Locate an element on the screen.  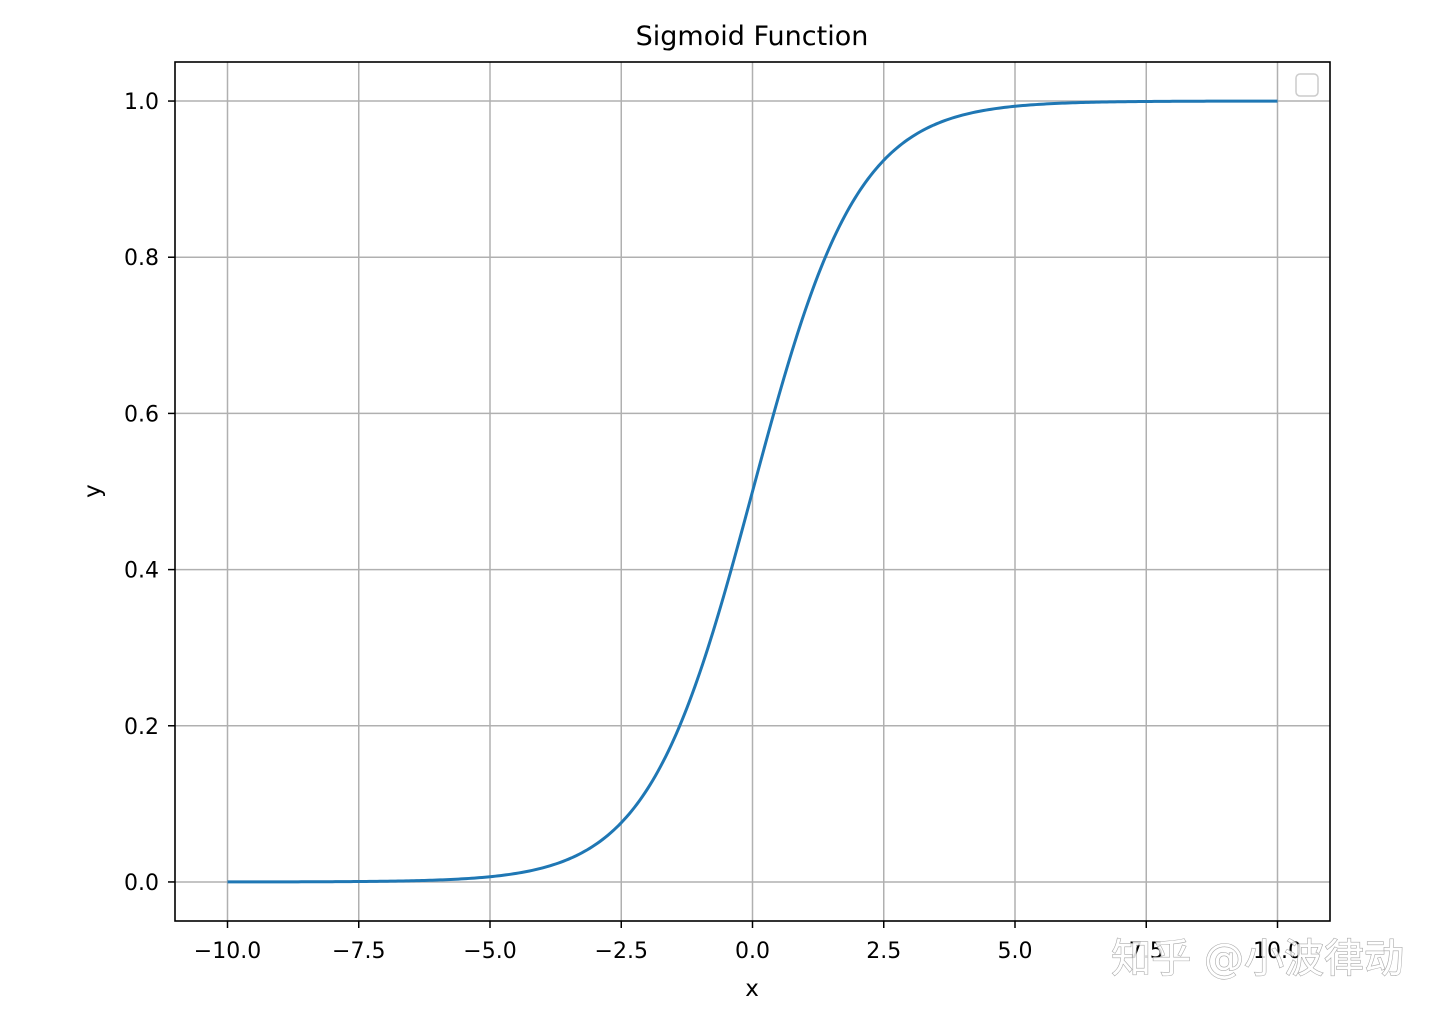
x-tick-label: −7.5 is located at coordinates (358, 951).